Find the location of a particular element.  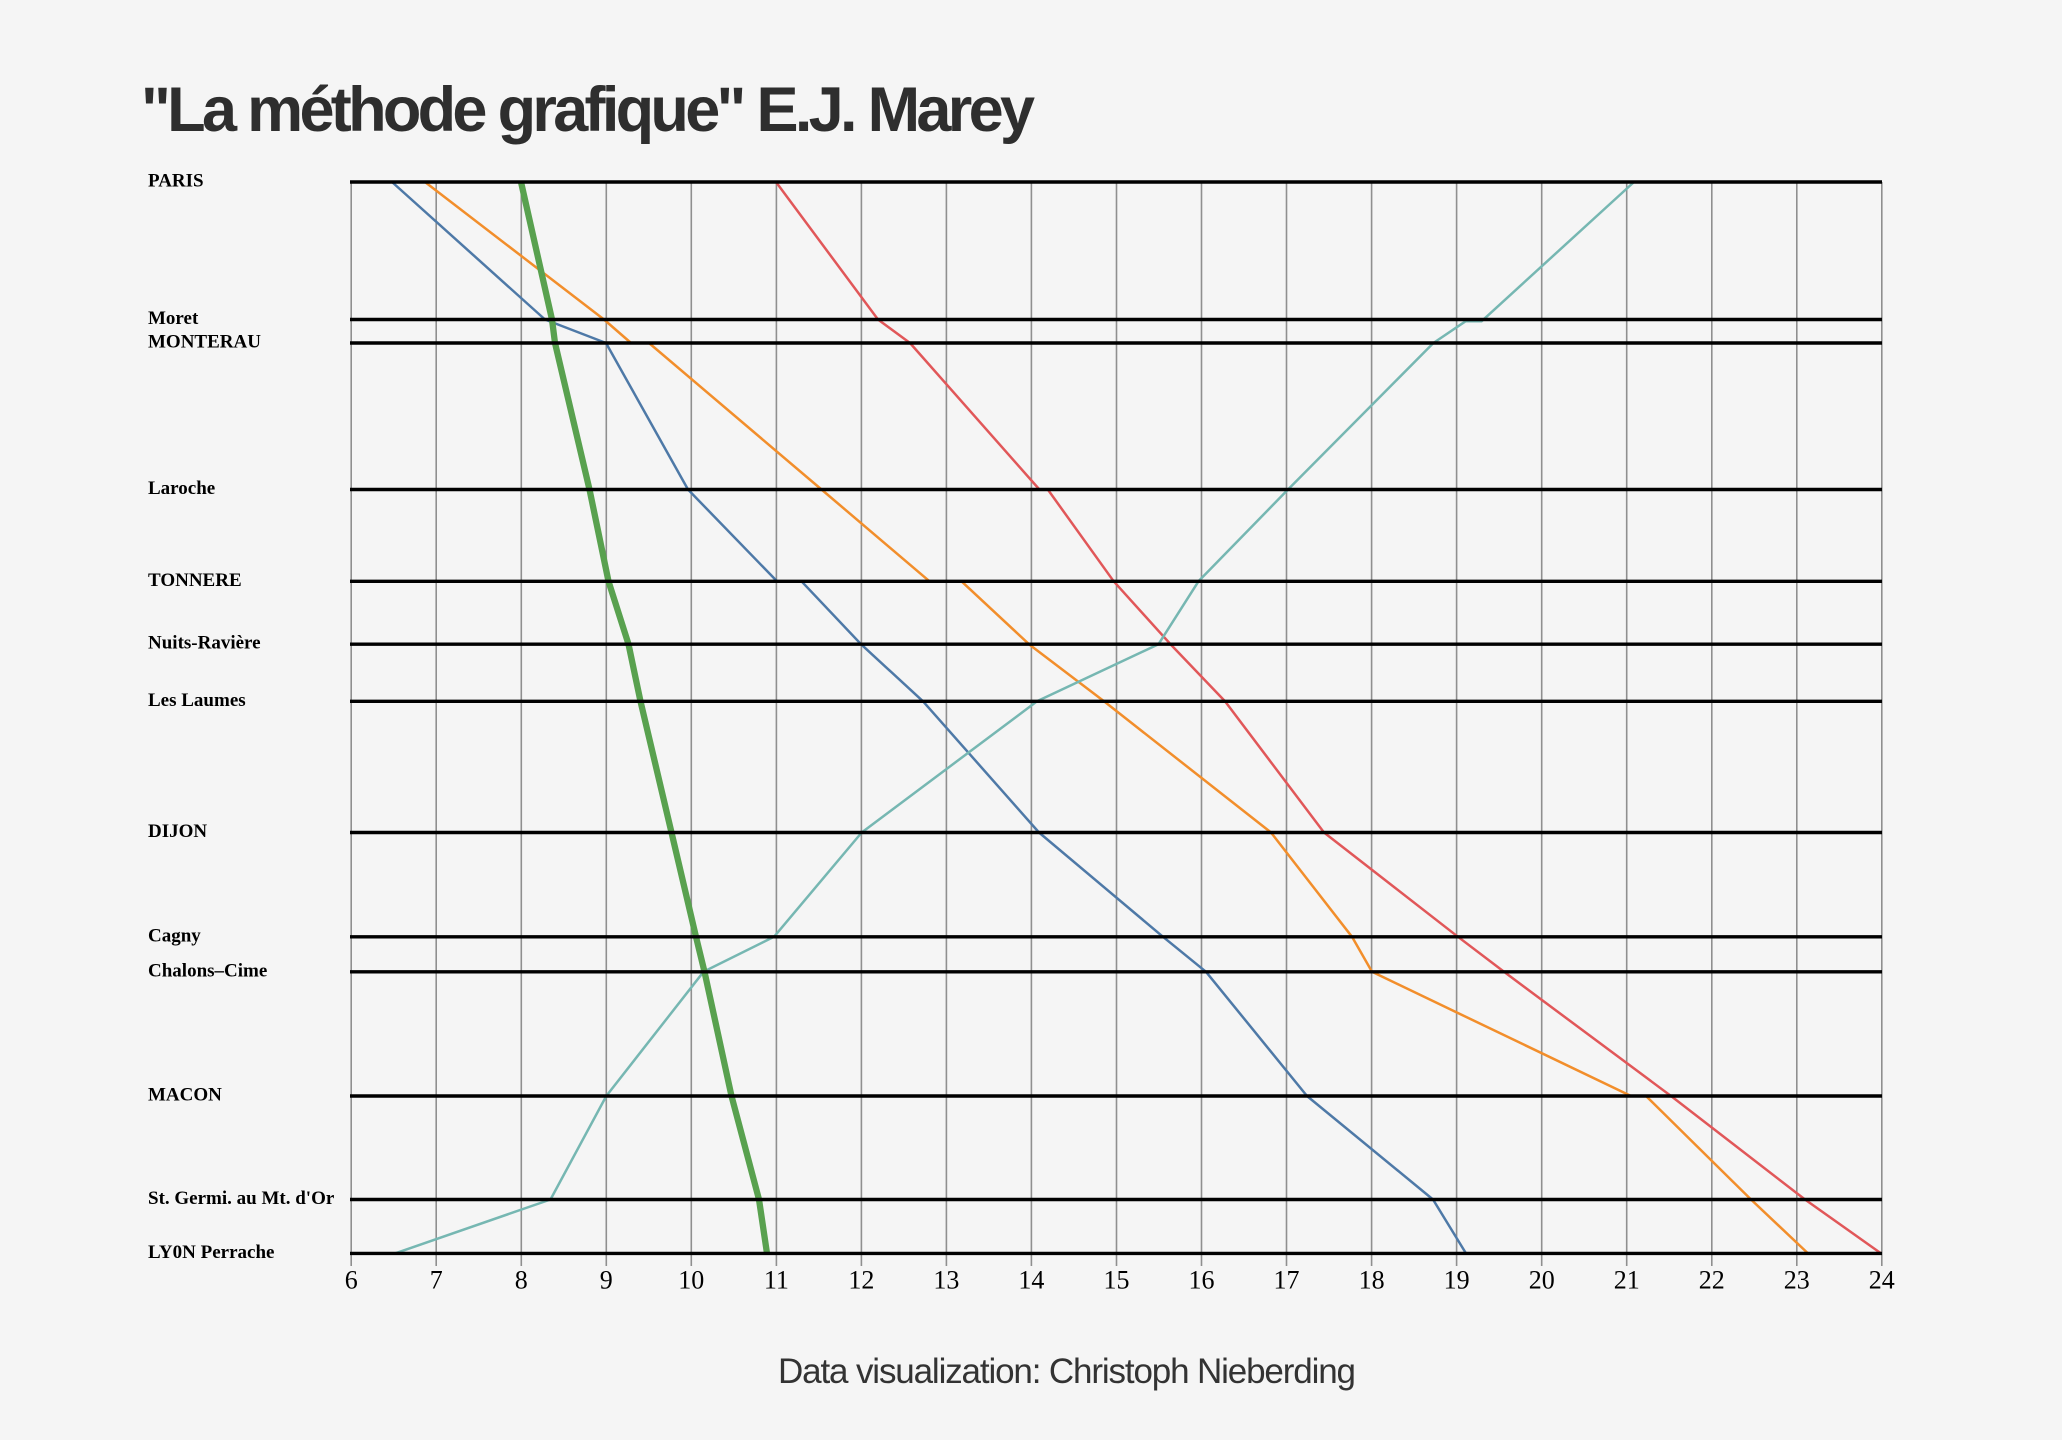

svg-text: Chalons–Cime is located at coordinates (207, 970).